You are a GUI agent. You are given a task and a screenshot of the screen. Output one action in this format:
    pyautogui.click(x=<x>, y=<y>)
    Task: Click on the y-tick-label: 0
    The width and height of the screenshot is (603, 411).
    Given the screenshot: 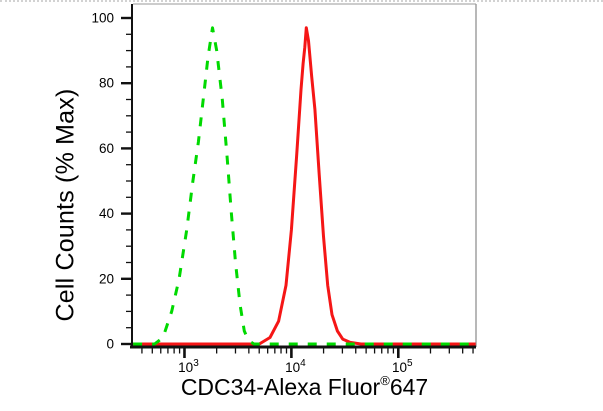 What is the action you would take?
    pyautogui.click(x=110, y=344)
    